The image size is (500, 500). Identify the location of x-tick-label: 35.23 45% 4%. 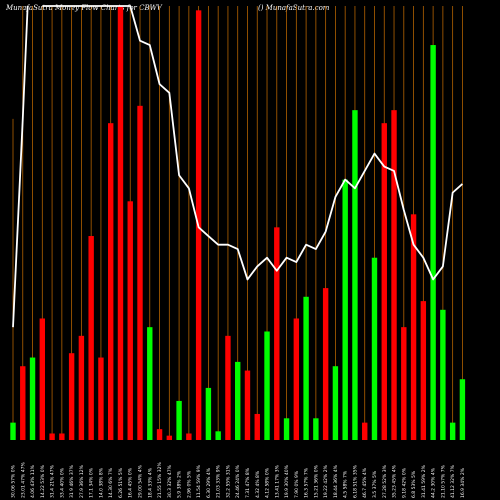
(395, 481).